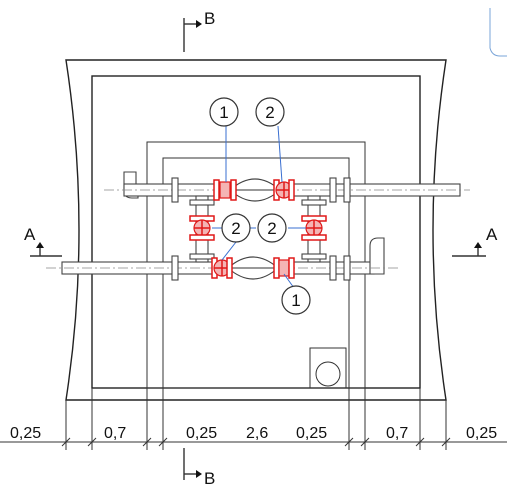 The height and width of the screenshot is (495, 507). I want to click on corner-fragment, so click(498, 32).